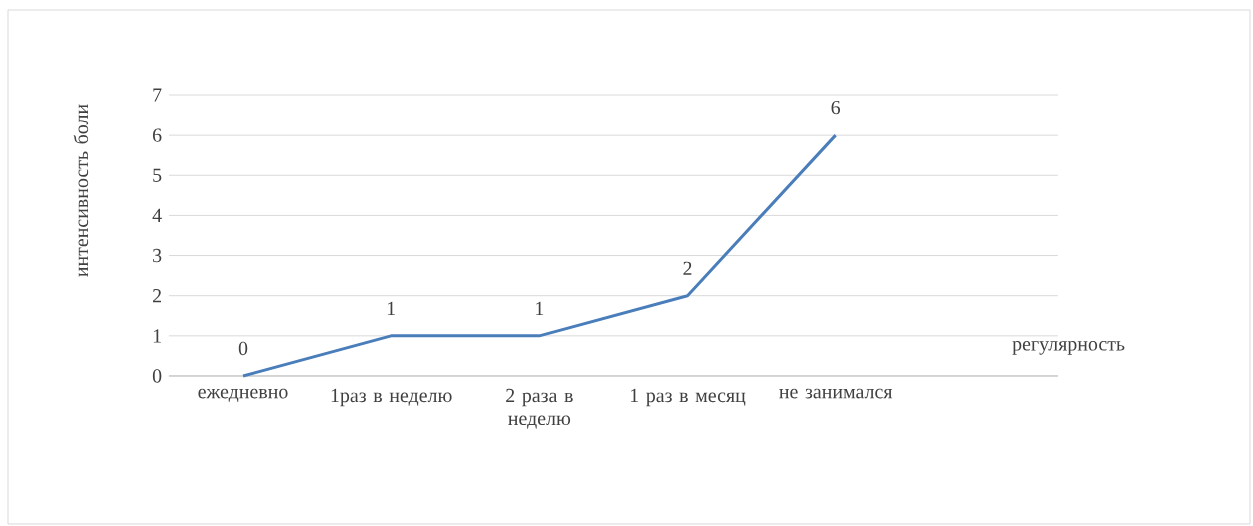  What do you see at coordinates (1068, 348) in the screenshot?
I see `x-axis-title: регулярность` at bounding box center [1068, 348].